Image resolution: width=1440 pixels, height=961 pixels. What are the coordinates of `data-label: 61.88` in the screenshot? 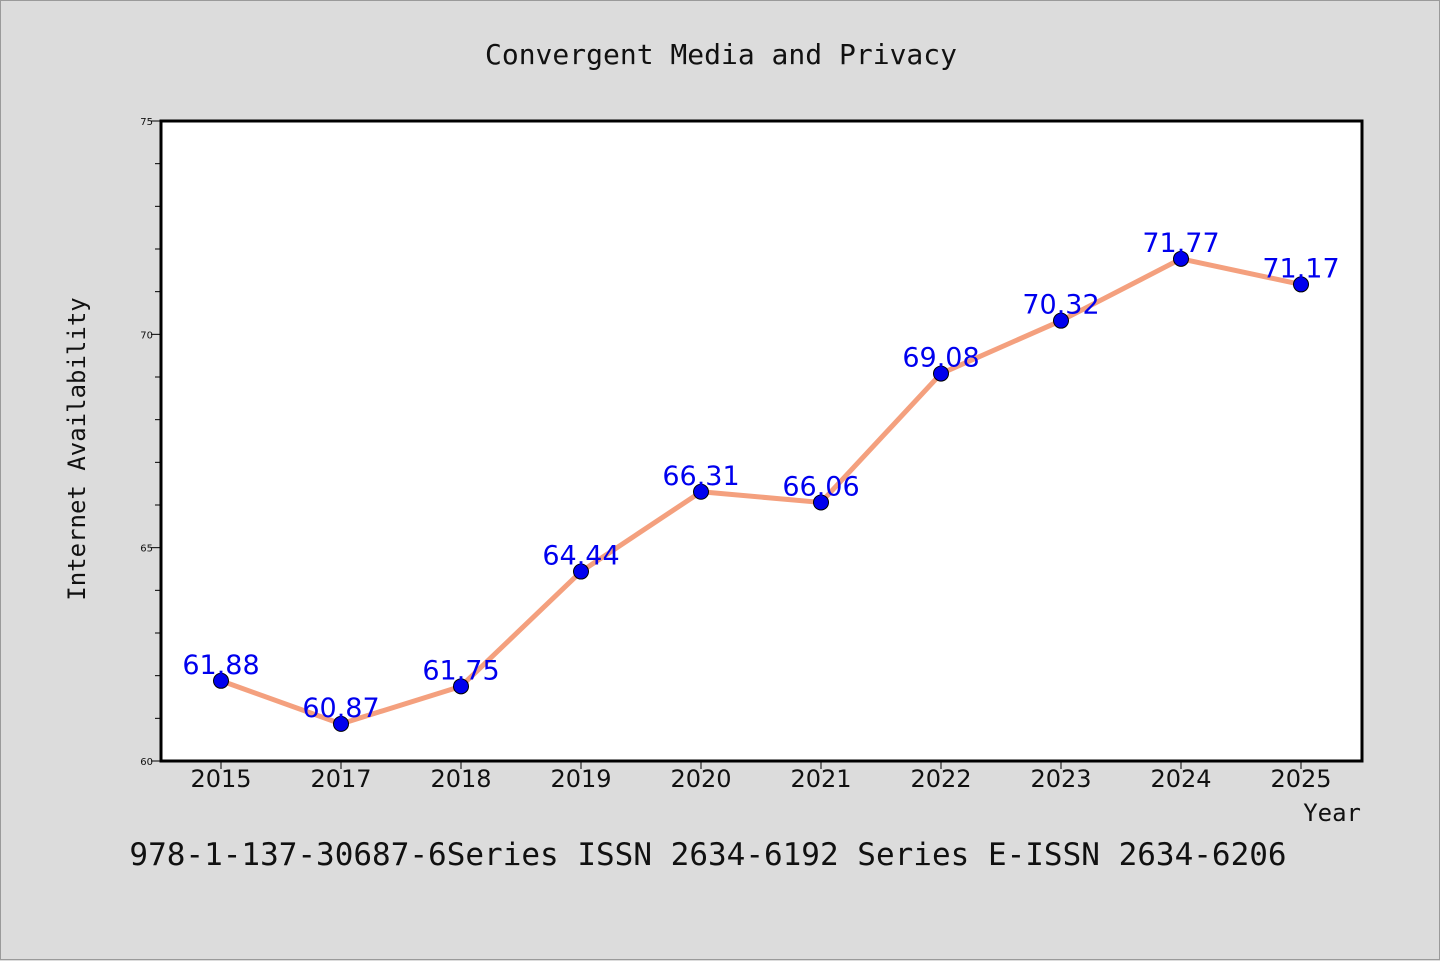 It's located at (220, 665).